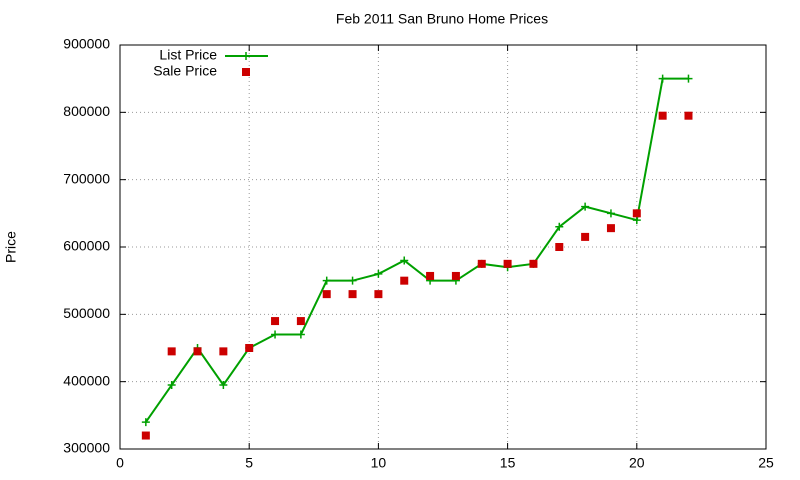 This screenshot has width=800, height=480. What do you see at coordinates (185, 71) in the screenshot?
I see `legend-label: Sale Price` at bounding box center [185, 71].